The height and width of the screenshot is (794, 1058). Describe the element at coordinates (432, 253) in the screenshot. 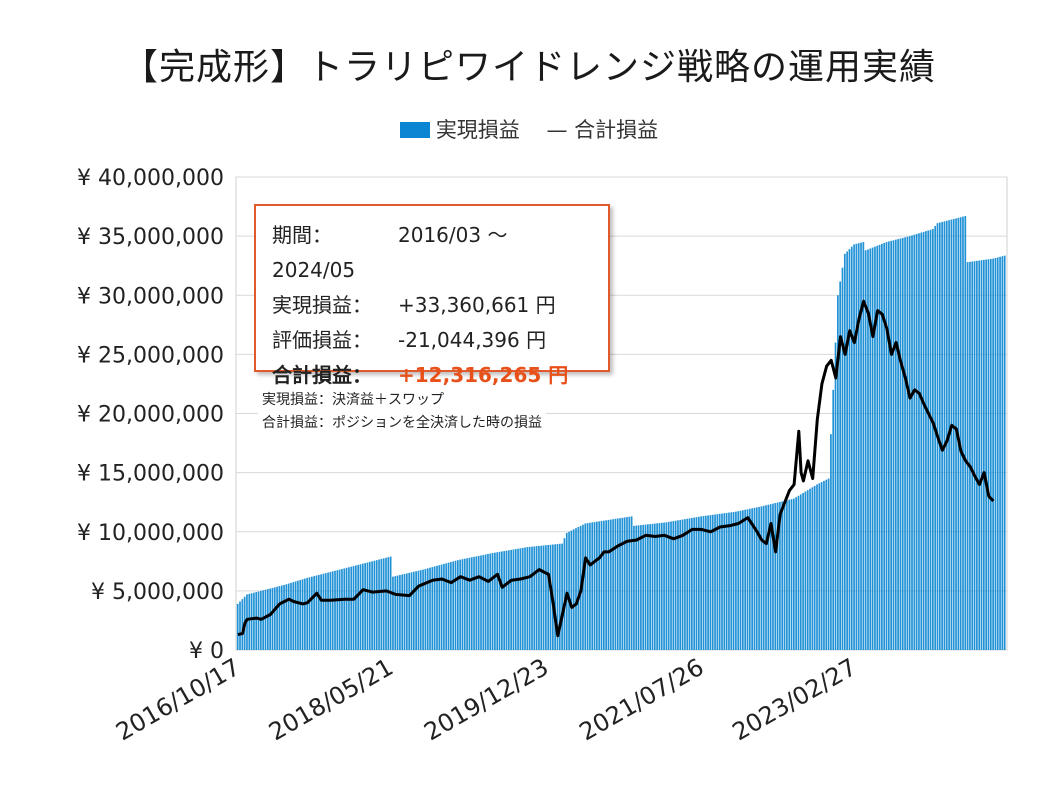

I see `period-row: 期間： 2016/03 〜 2024/05` at that location.